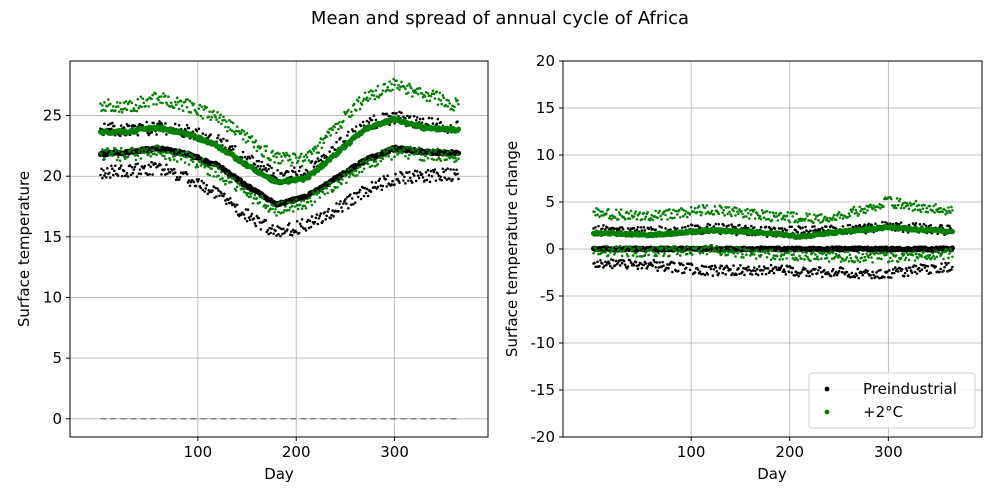 Image resolution: width=1000 pixels, height=504 pixels. Describe the element at coordinates (773, 232) in the screenshot. I see `right-series-3-mean` at that location.